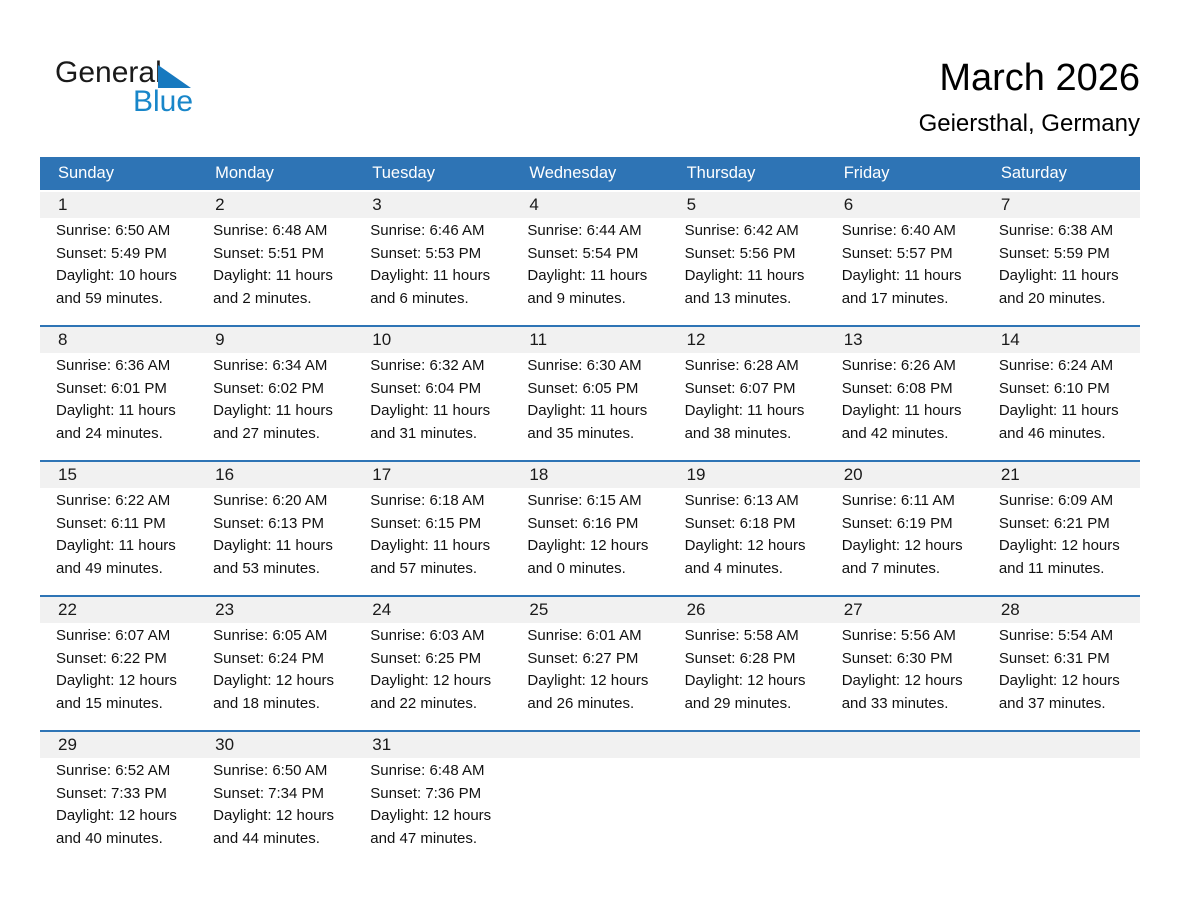 The height and width of the screenshot is (918, 1188). What do you see at coordinates (266, 838) in the screenshot?
I see `day-info-line: and 44 minutes.` at bounding box center [266, 838].